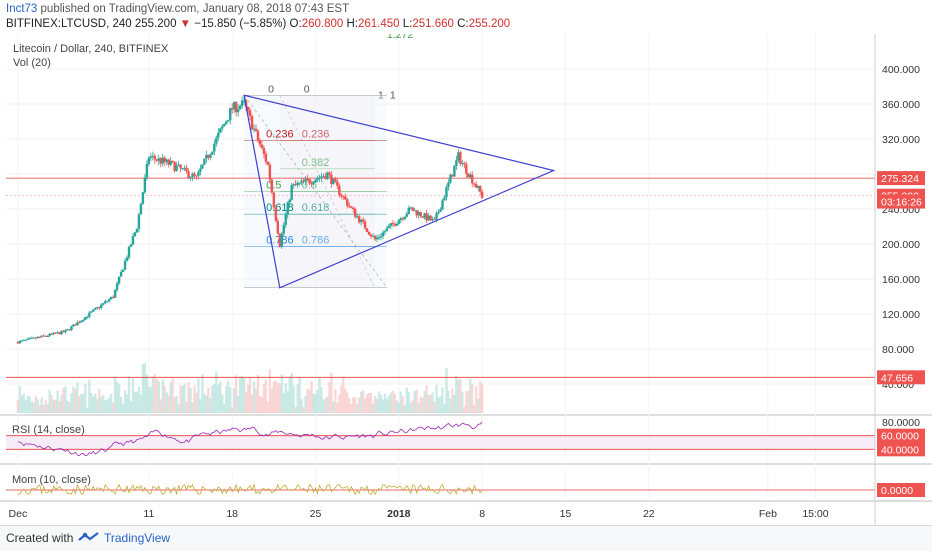 This screenshot has width=932, height=551. I want to click on volume-bars, so click(250, 388).